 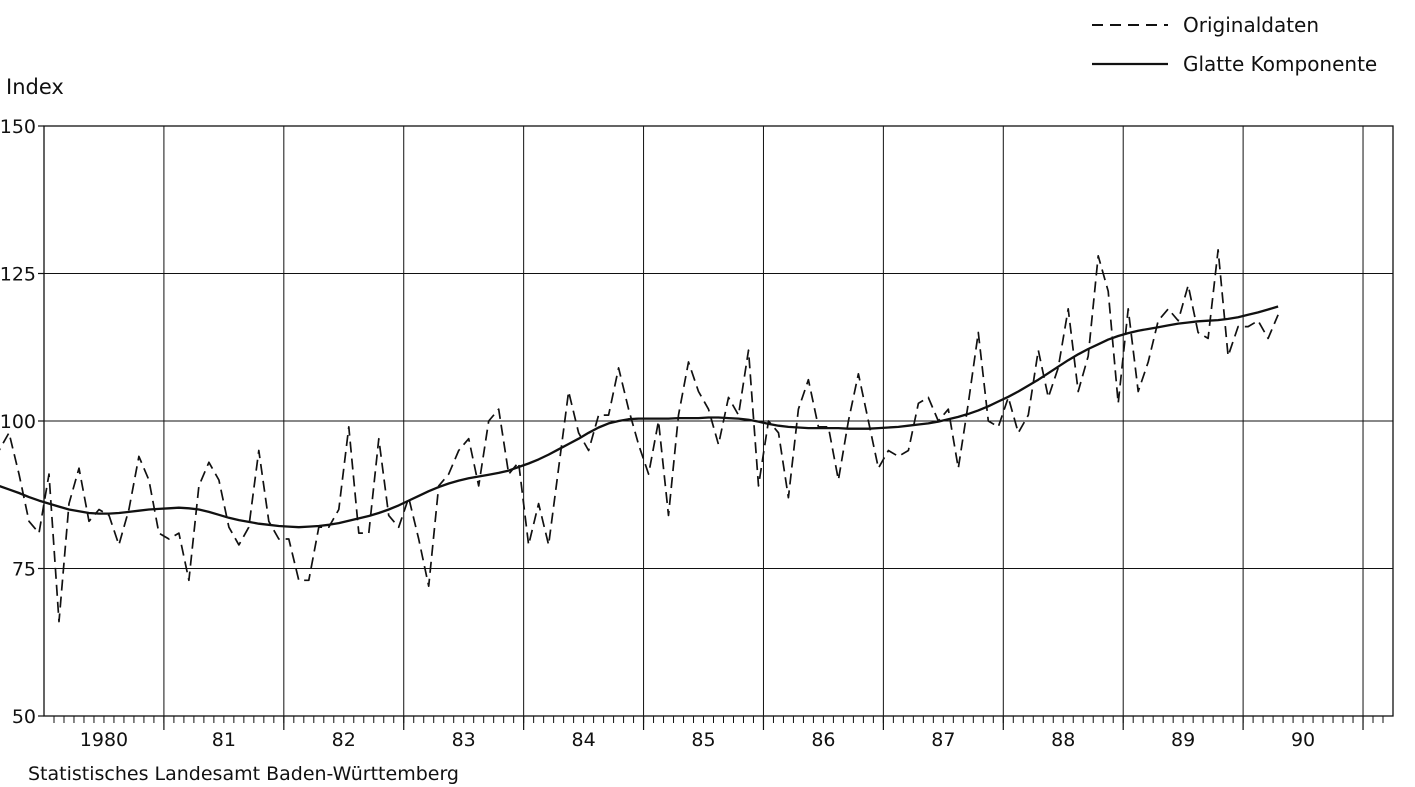 What do you see at coordinates (224, 740) in the screenshot?
I see `x-tick-label: 81` at bounding box center [224, 740].